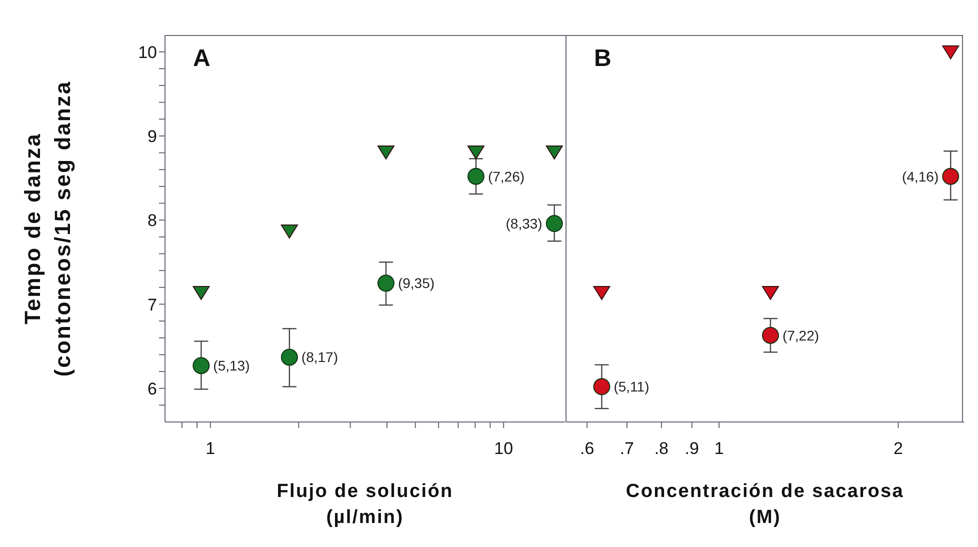 This screenshot has width=978, height=547. I want to click on x-tick-label: .8, so click(661, 448).